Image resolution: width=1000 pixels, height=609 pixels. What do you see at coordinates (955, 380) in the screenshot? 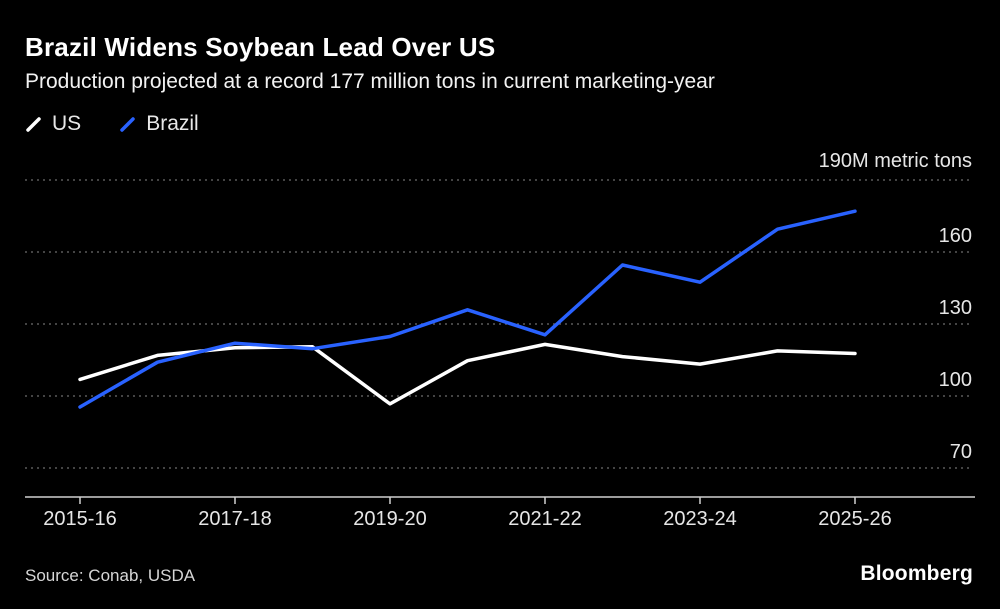
I see `y-tick-label-100: 100` at bounding box center [955, 380].